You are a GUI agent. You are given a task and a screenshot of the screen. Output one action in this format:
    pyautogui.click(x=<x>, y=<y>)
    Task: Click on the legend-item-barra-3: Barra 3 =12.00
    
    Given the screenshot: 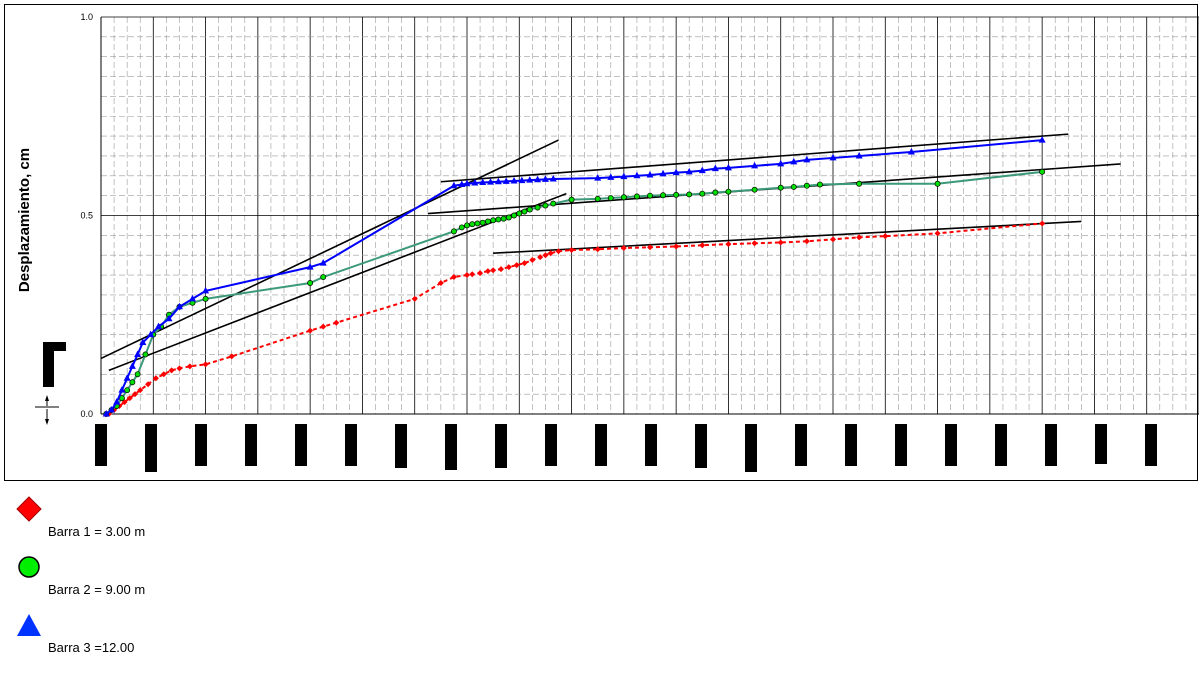 What is the action you would take?
    pyautogui.click(x=216, y=641)
    